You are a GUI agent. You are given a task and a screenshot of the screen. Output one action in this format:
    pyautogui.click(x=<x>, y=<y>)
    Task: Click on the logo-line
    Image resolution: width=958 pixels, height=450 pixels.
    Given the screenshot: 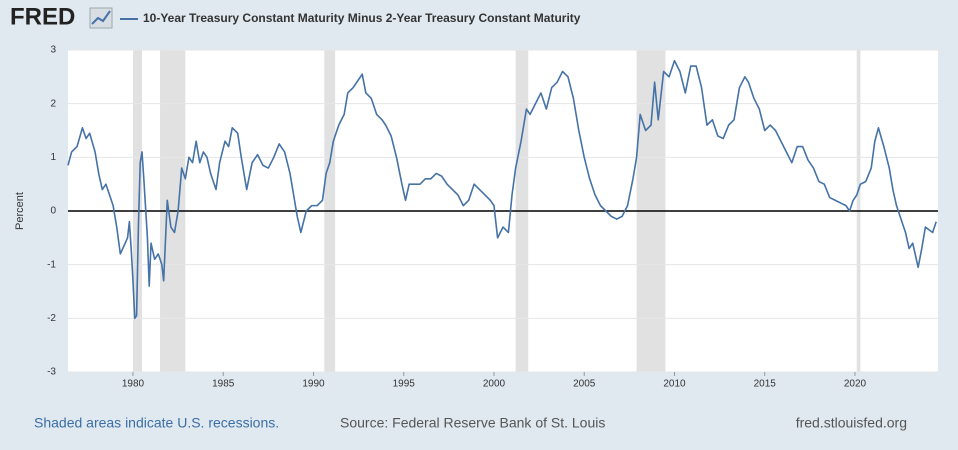 What is the action you would take?
    pyautogui.click(x=101, y=17)
    